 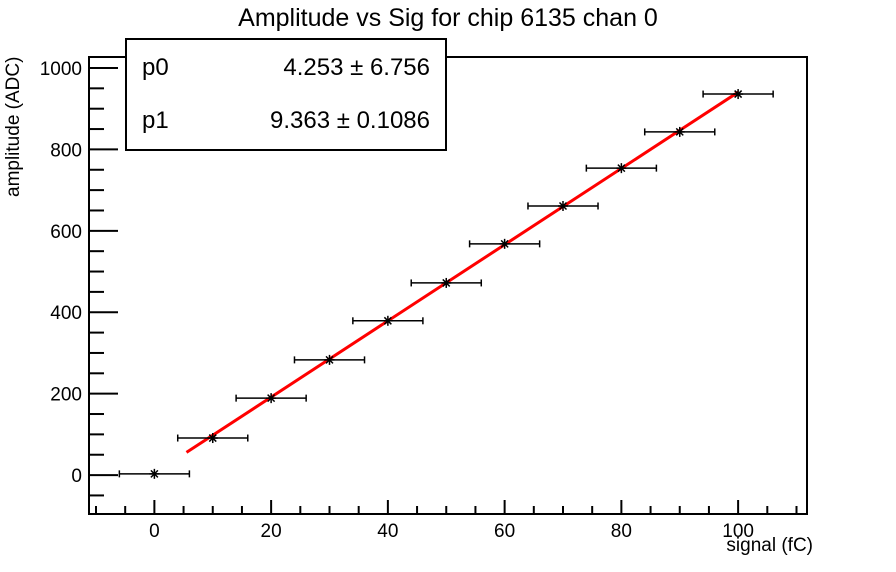 I want to click on stats-row-p0: p0 4.253 ± 6.756, so click(x=286, y=68).